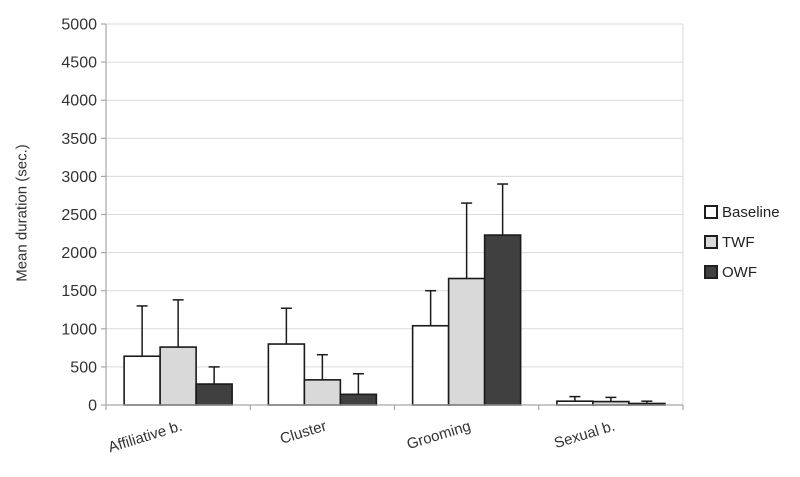 Image resolution: width=800 pixels, height=477 pixels. What do you see at coordinates (79, 63) in the screenshot?
I see `y-tick-label: 4500` at bounding box center [79, 63].